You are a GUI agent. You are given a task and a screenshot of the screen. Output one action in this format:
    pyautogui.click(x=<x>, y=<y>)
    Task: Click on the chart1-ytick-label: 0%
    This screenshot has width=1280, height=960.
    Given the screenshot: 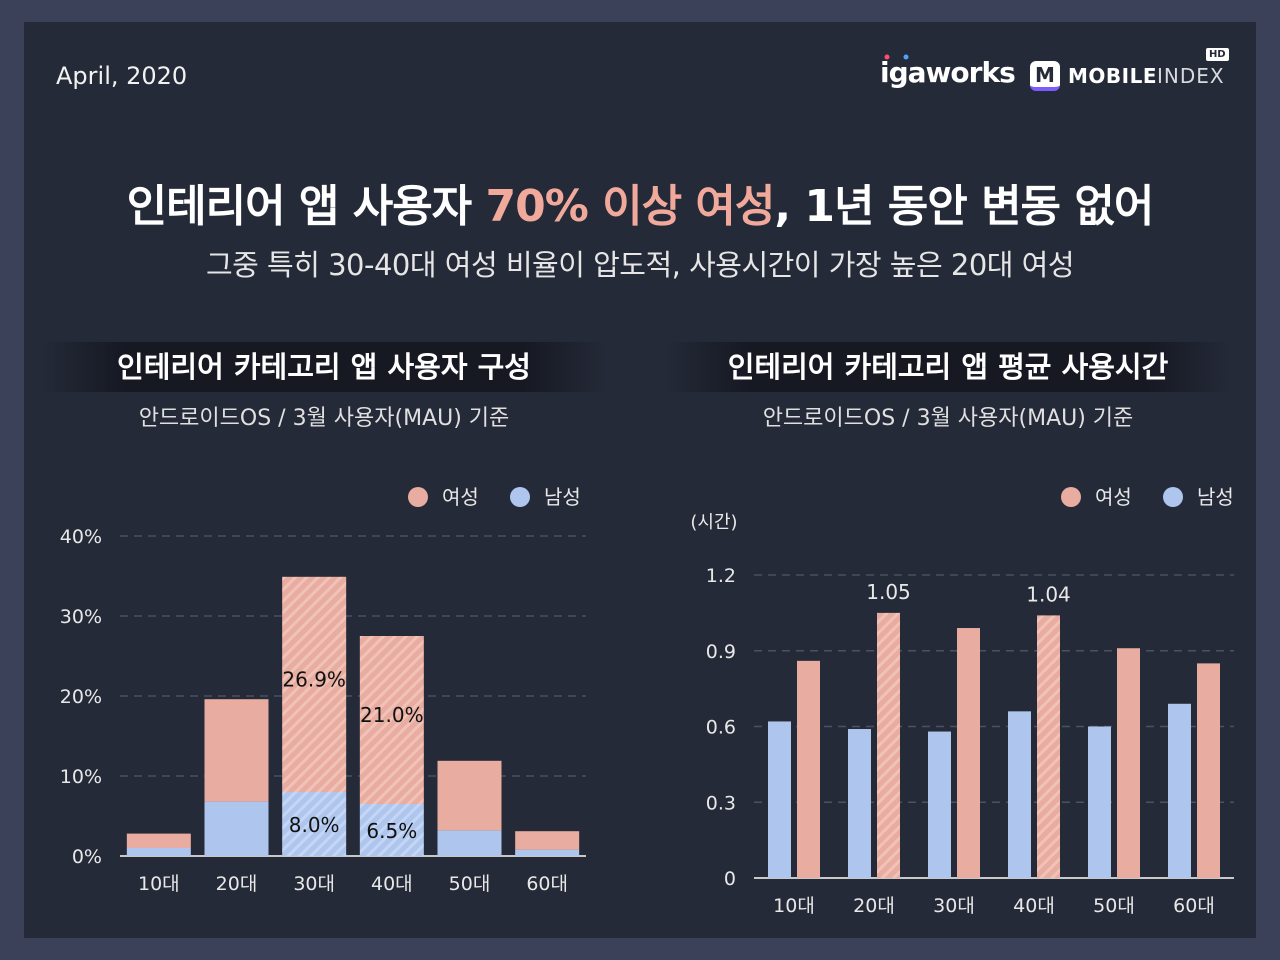 What is the action you would take?
    pyautogui.click(x=87, y=857)
    